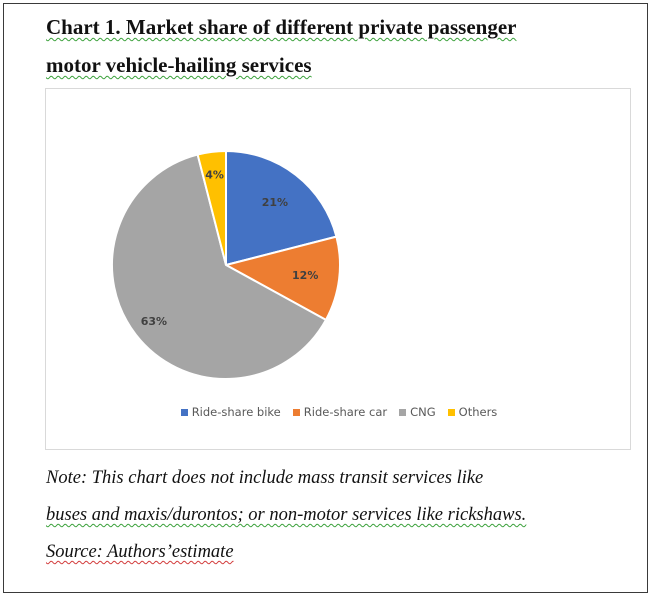 The height and width of the screenshot is (600, 654). I want to click on pie-chart: 21% 12% 63% 4%, so click(226, 264).